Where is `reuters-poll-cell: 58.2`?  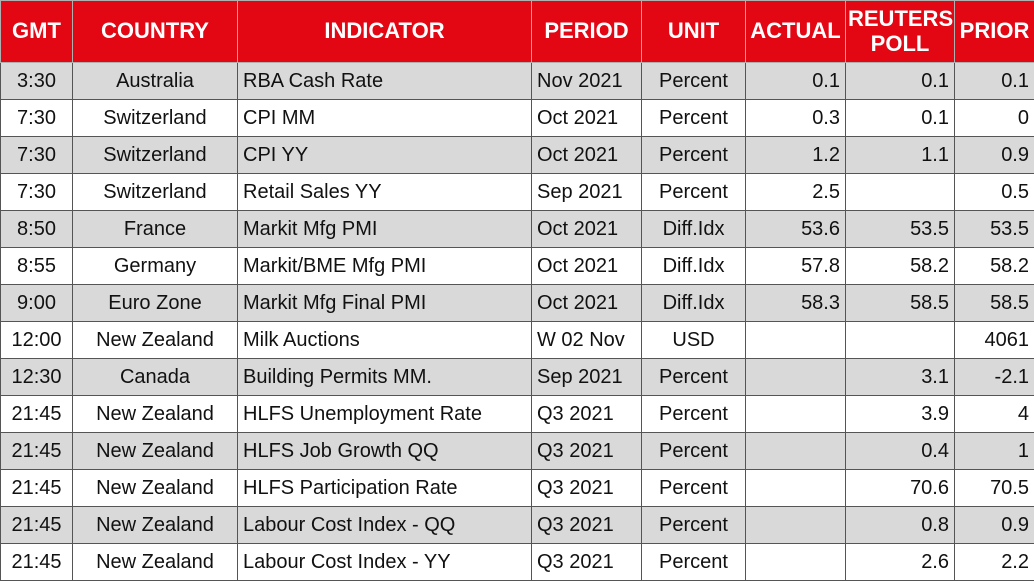
reuters-poll-cell: 58.2 is located at coordinates (900, 266).